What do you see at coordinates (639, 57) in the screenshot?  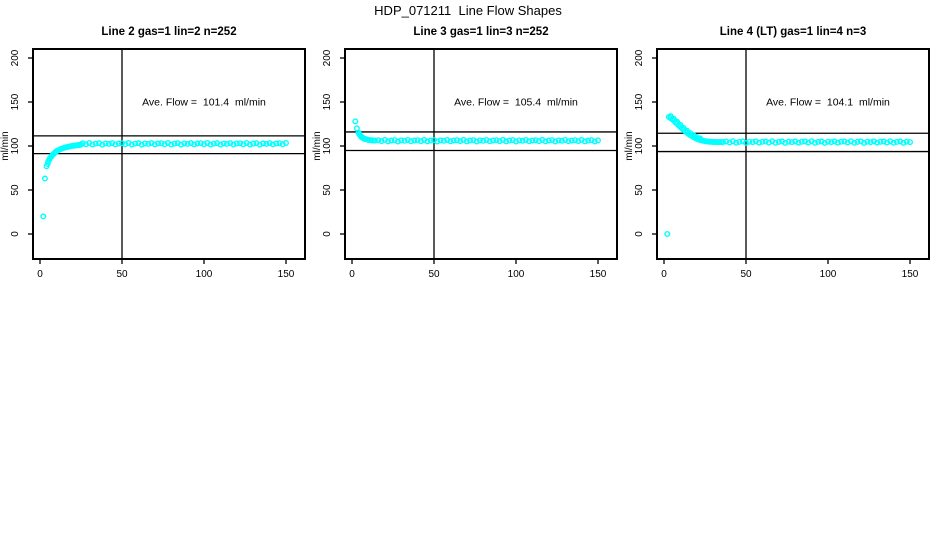 I see `y-tick-label: 200` at bounding box center [639, 57].